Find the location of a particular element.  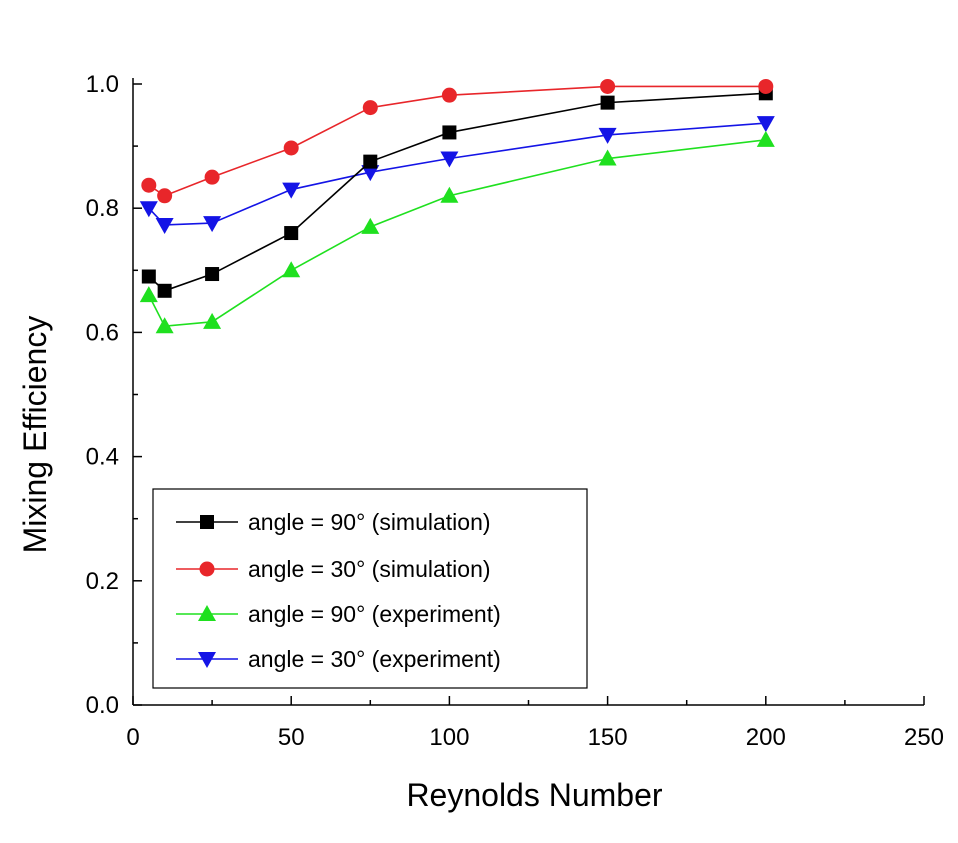

y-tick-label: 1.0 is located at coordinates (102, 84).